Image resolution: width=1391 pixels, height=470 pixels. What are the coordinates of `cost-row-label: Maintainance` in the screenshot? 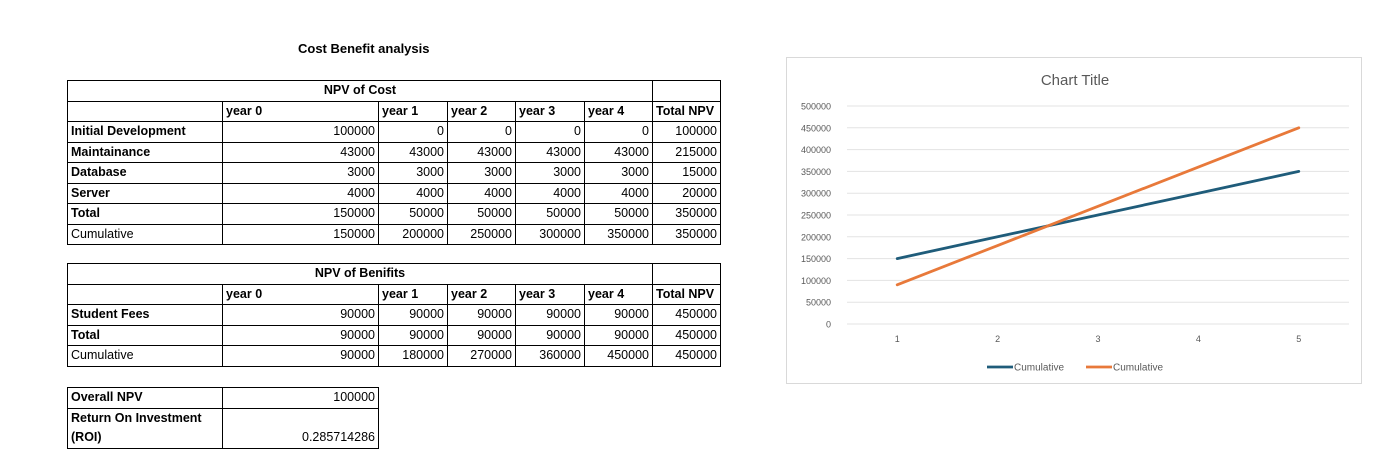 It's located at (145, 152).